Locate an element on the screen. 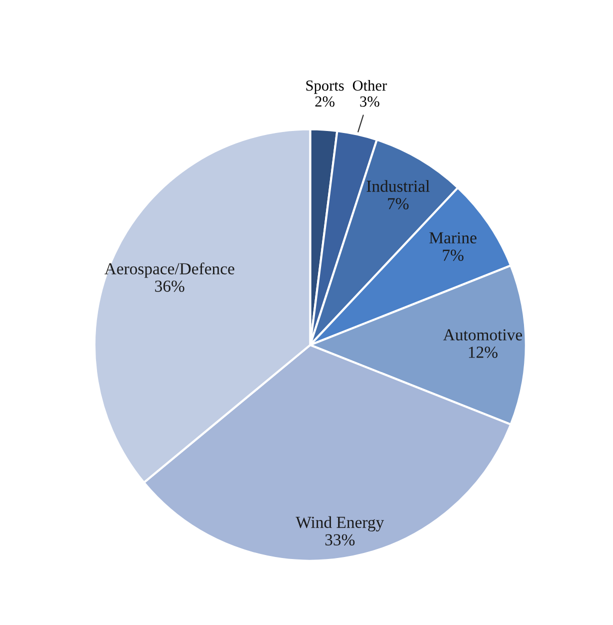 The height and width of the screenshot is (625, 613). data-label: 36% is located at coordinates (169, 286).